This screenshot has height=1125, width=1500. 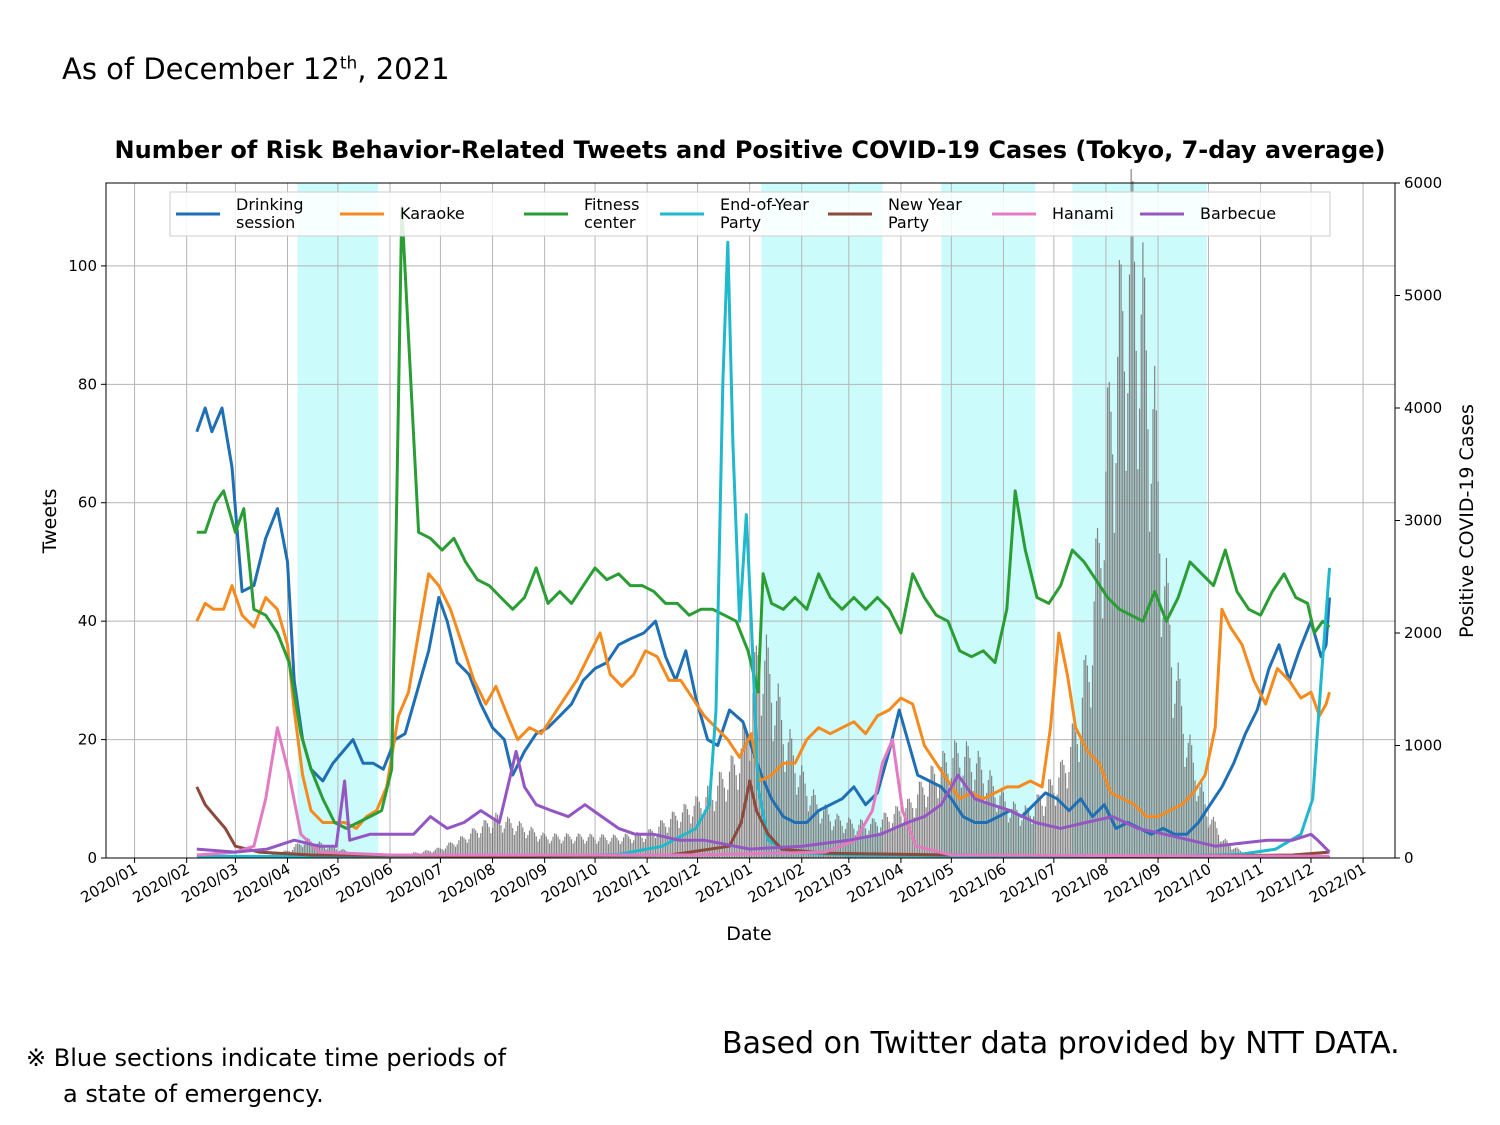 What do you see at coordinates (519, 883) in the screenshot?
I see `x-tick-label-8: 2020/09` at bounding box center [519, 883].